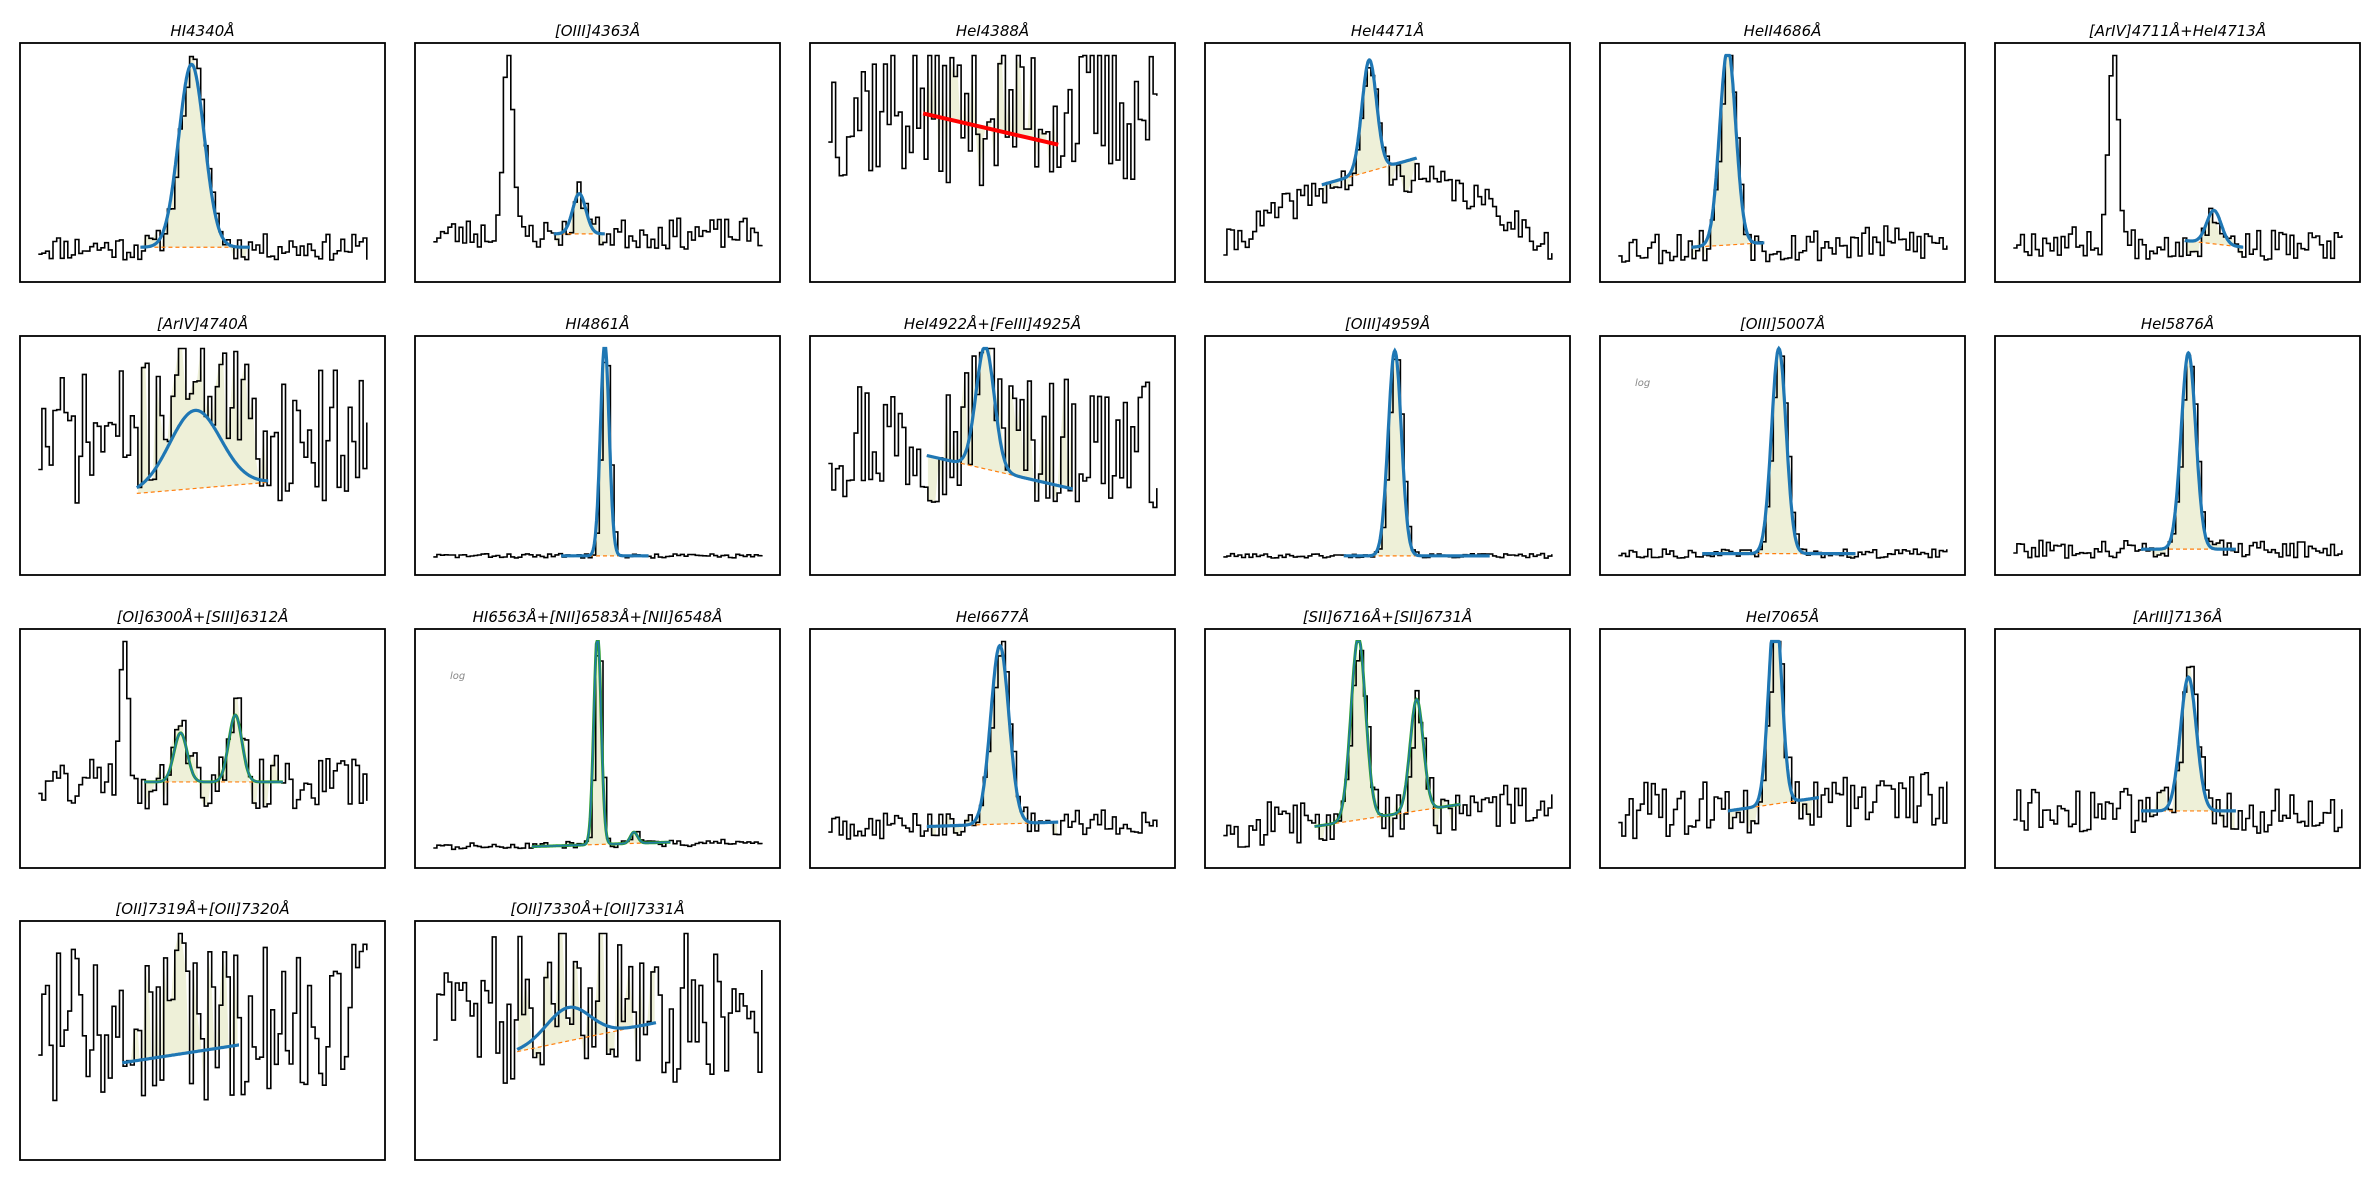  I want to click on panel-10: [OIII]4959Å, so click(1387, 445).